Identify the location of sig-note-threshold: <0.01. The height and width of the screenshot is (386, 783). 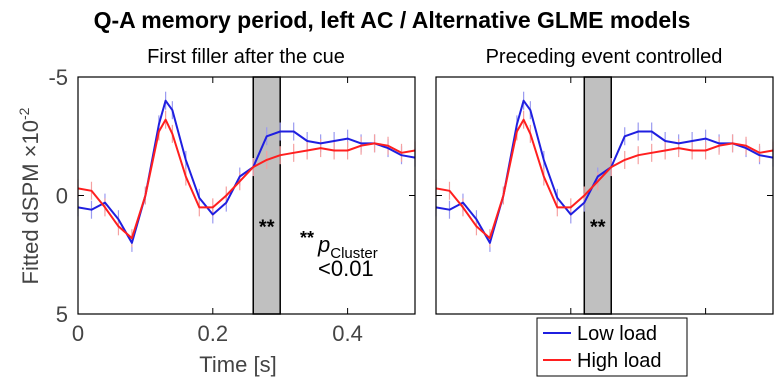
(346, 268).